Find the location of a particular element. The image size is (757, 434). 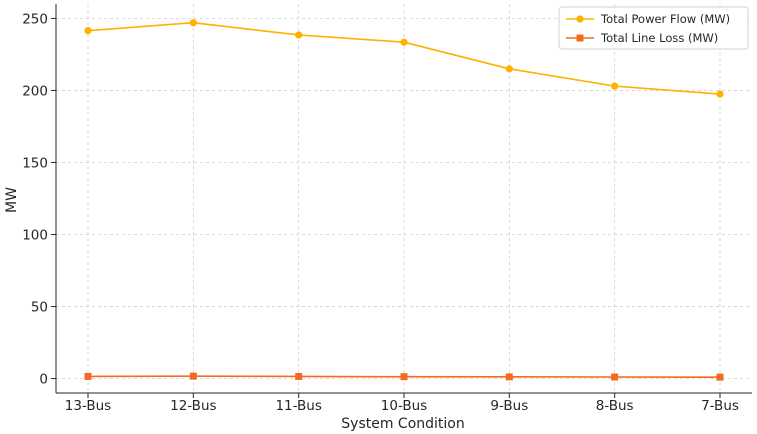

legend-label-power-flow: Total Power Flow (MW) is located at coordinates (665, 19).